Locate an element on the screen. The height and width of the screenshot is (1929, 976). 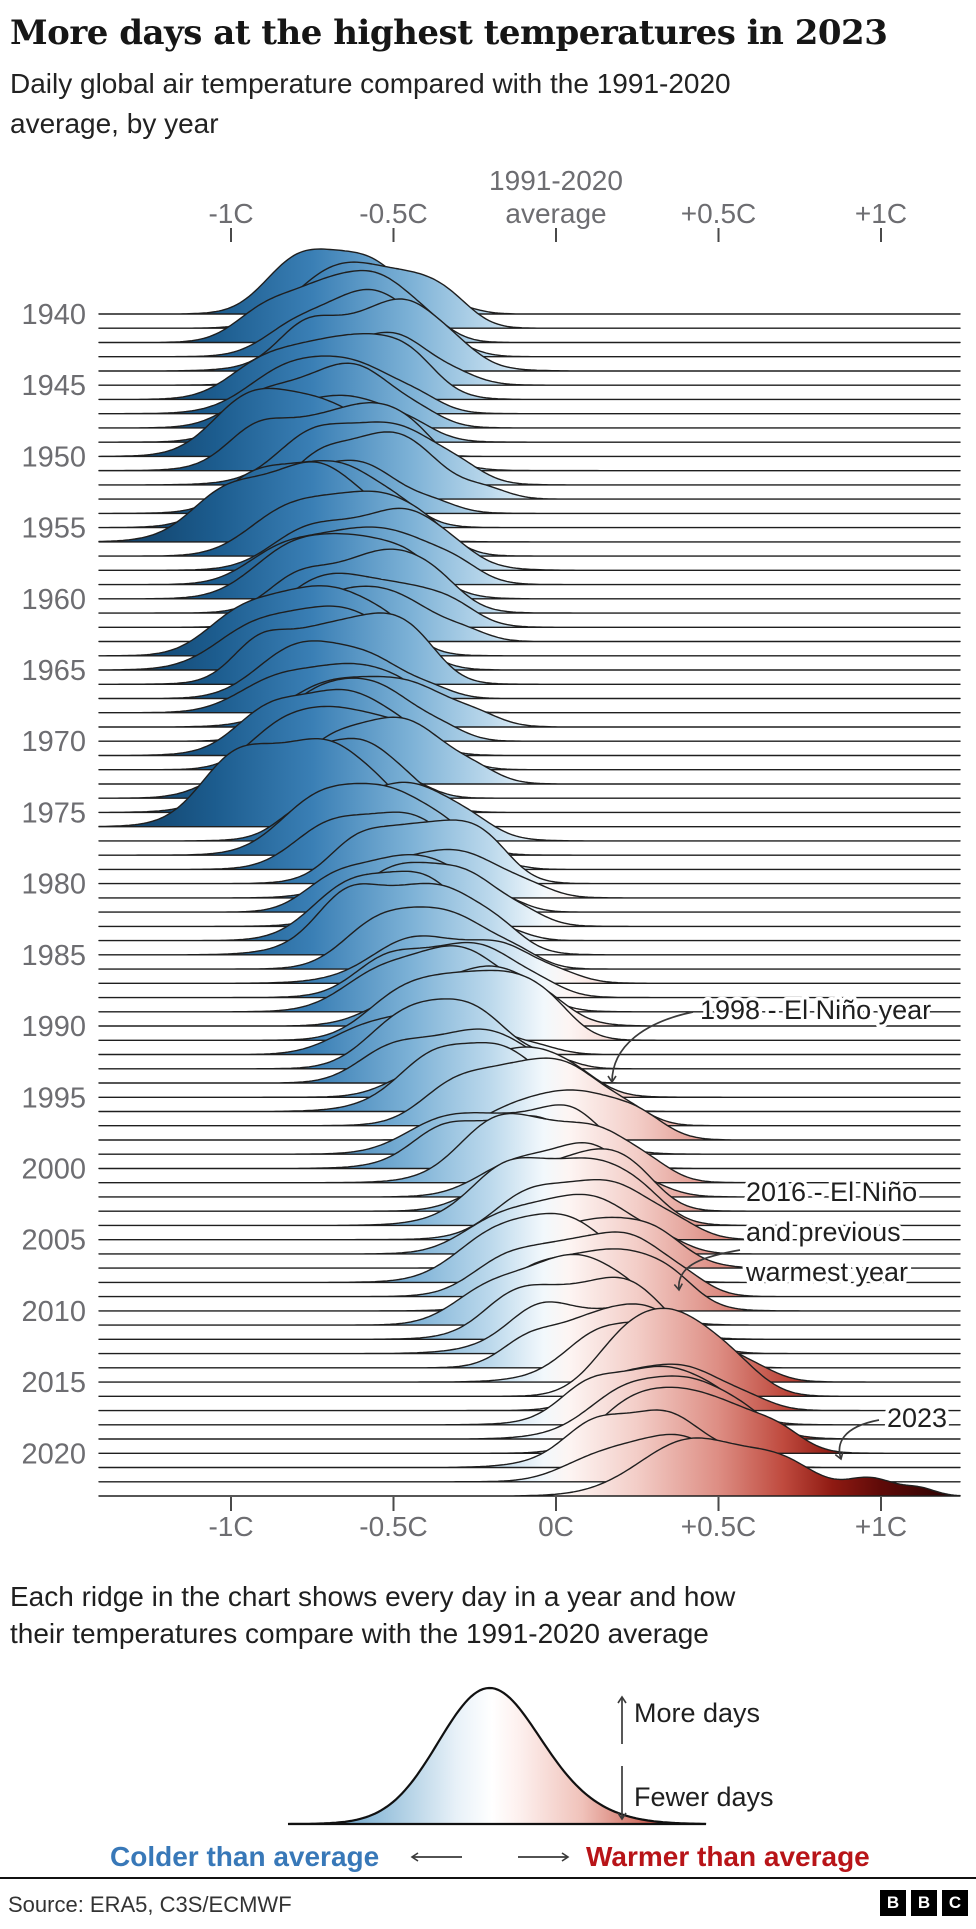
ridge-2019 is located at coordinates (529, 1407).